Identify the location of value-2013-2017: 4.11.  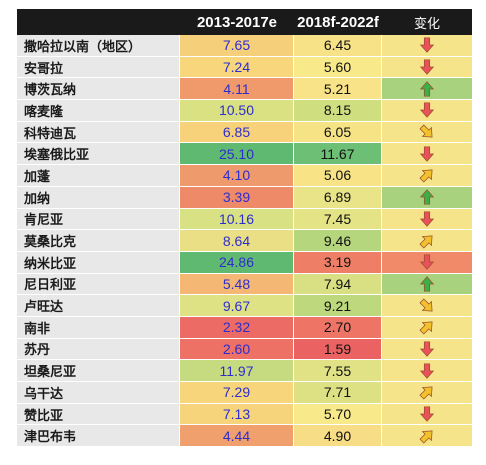
(237, 89).